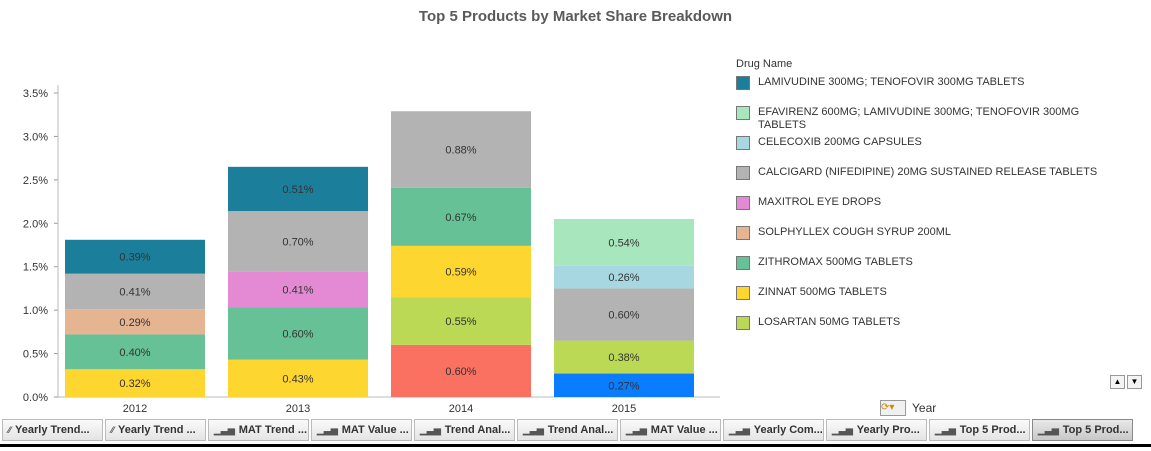 Image resolution: width=1151 pixels, height=451 pixels. I want to click on data-label: 0.43%, so click(297, 379).